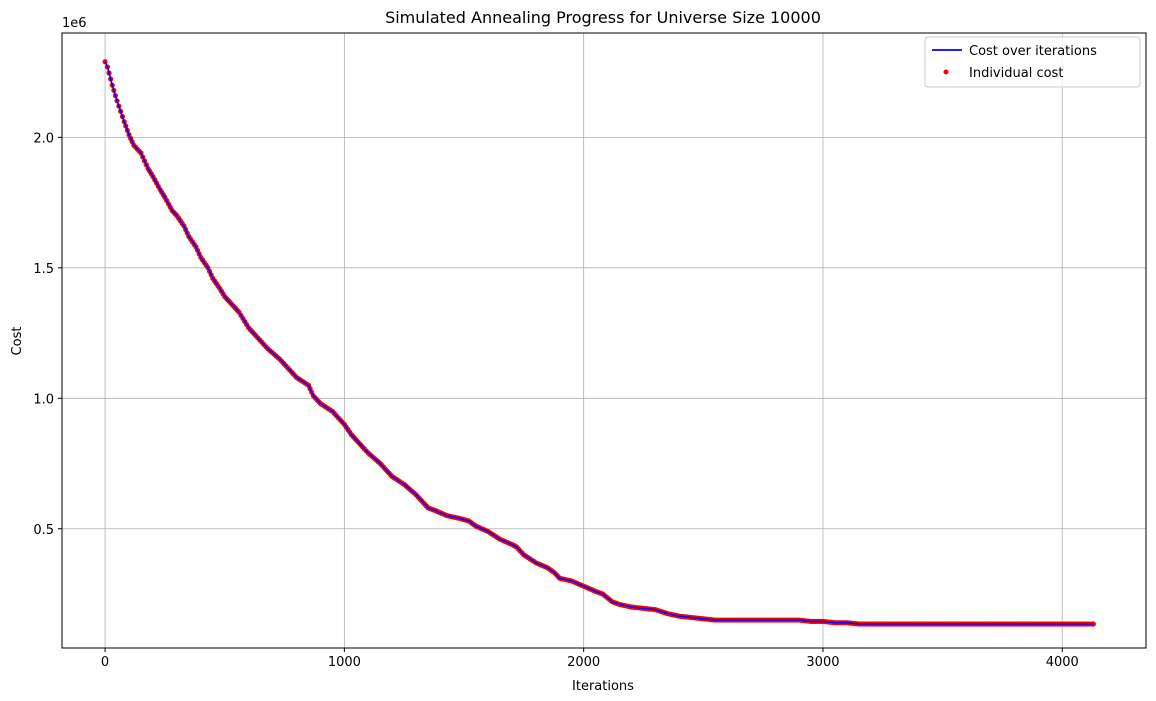 The height and width of the screenshot is (701, 1156). Describe the element at coordinates (1016, 73) in the screenshot. I see `legend-label-scatter: Individual cost` at that location.